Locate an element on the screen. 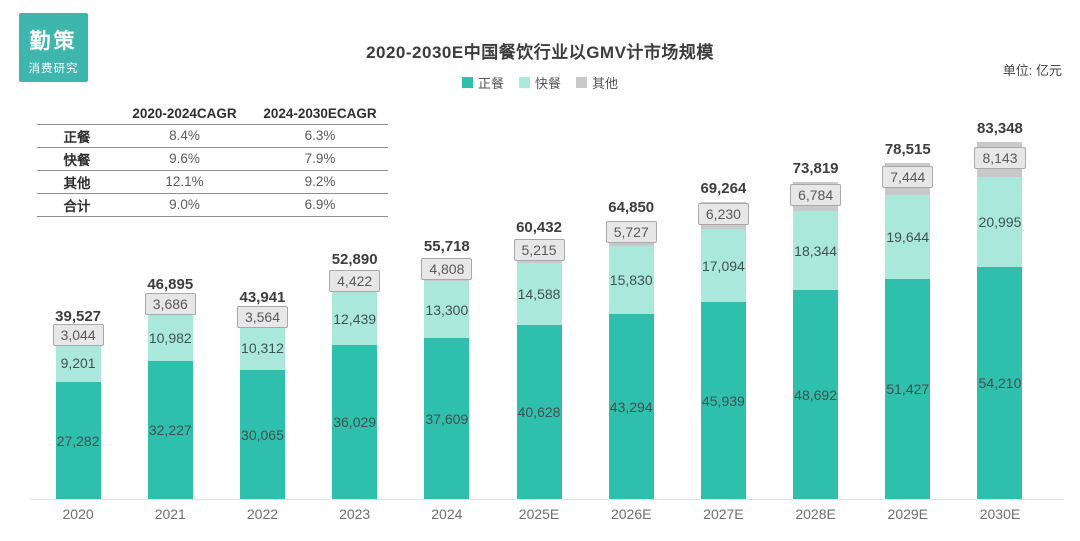 The height and width of the screenshot is (541, 1080). bar-segment-other: 4,422 is located at coordinates (355, 280).